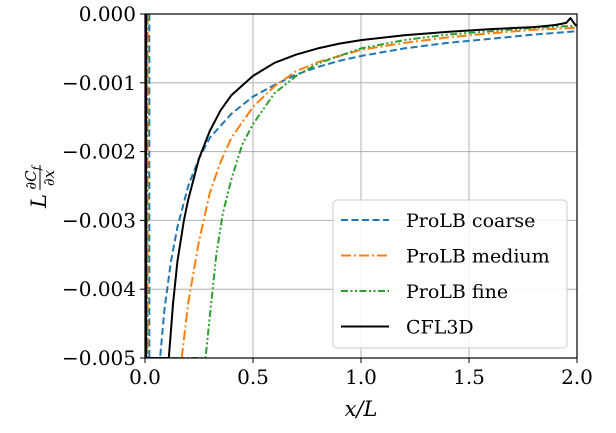 Image resolution: width=616 pixels, height=433 pixels. Describe the element at coordinates (440, 328) in the screenshot. I see `legend-label-cfl3d: CFL3D` at that location.